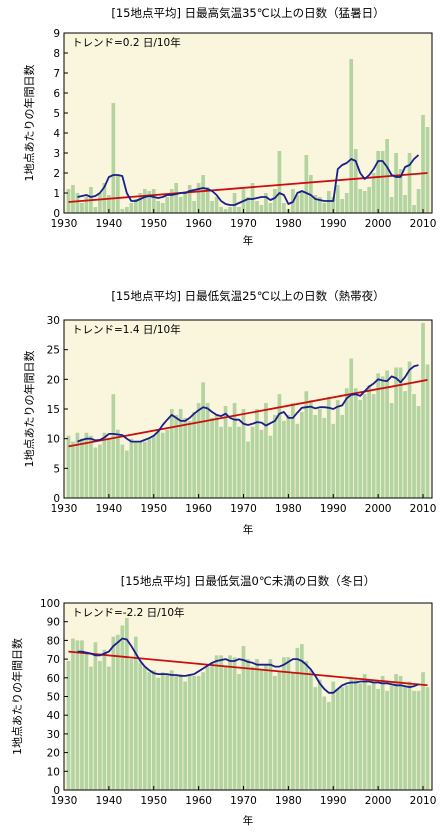  Describe the element at coordinates (53, 351) in the screenshot. I see `y-tick-label: 25` at that location.